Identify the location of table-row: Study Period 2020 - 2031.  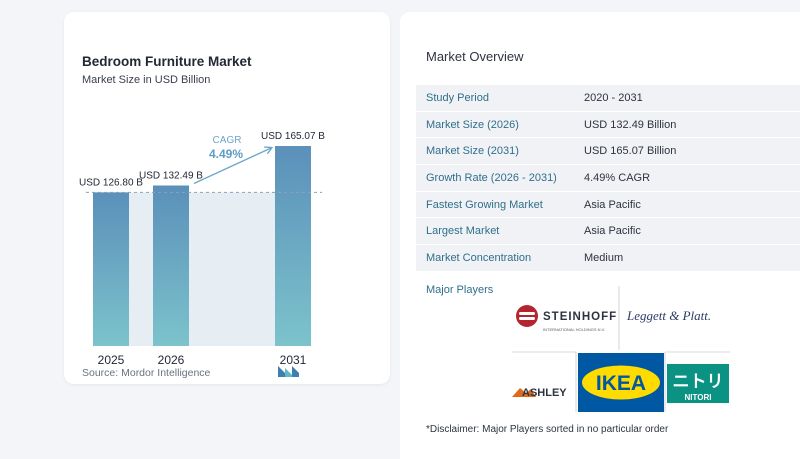
(608, 98).